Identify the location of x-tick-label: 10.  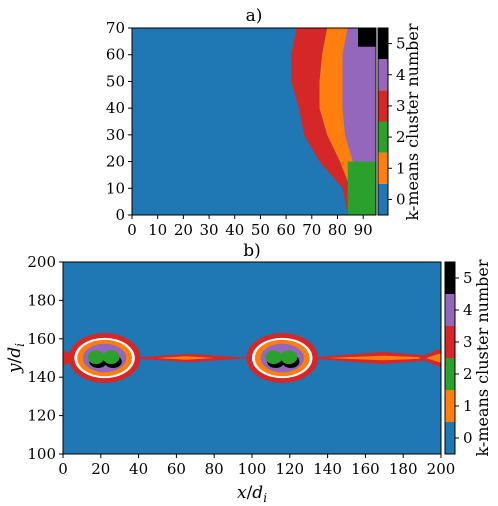
(157, 230).